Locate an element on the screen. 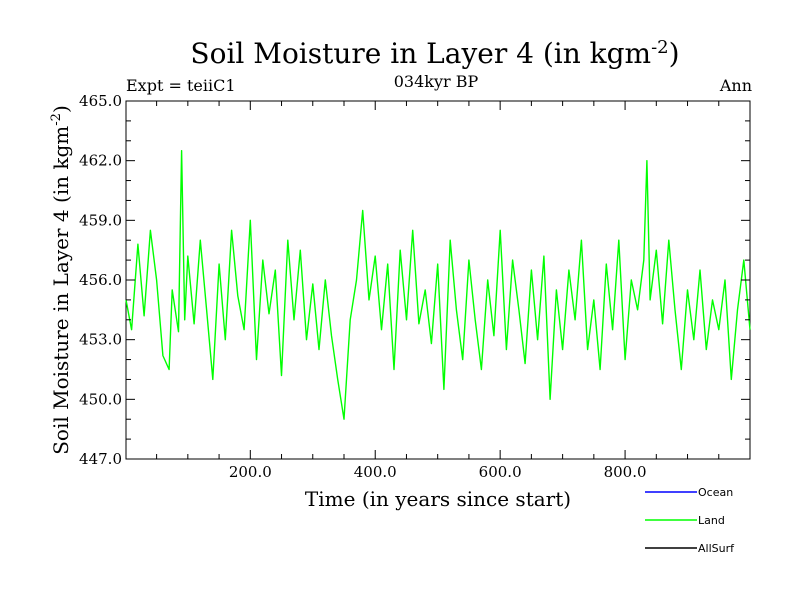  y-axis-title-exponent: -2 is located at coordinates (56, 119).